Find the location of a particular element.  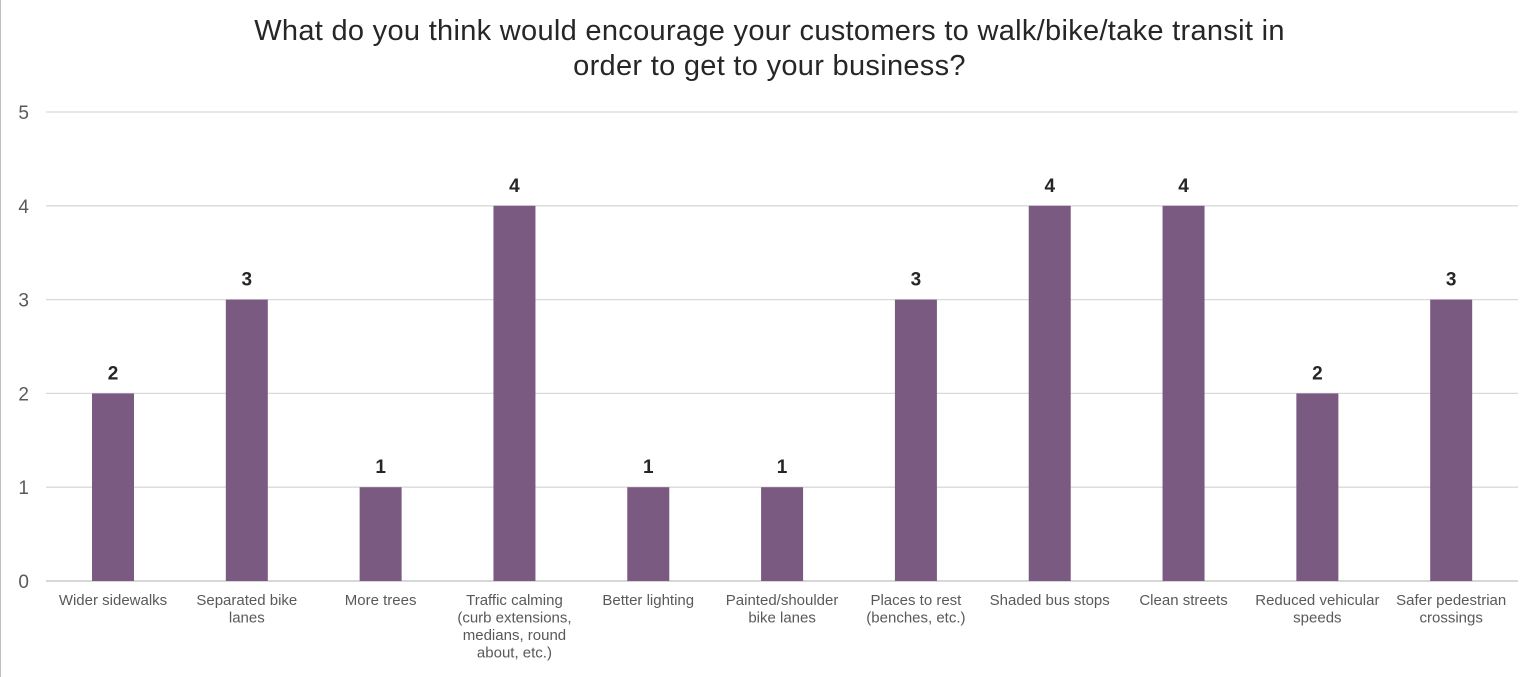

x-tick-label: Better lighting is located at coordinates (648, 600).